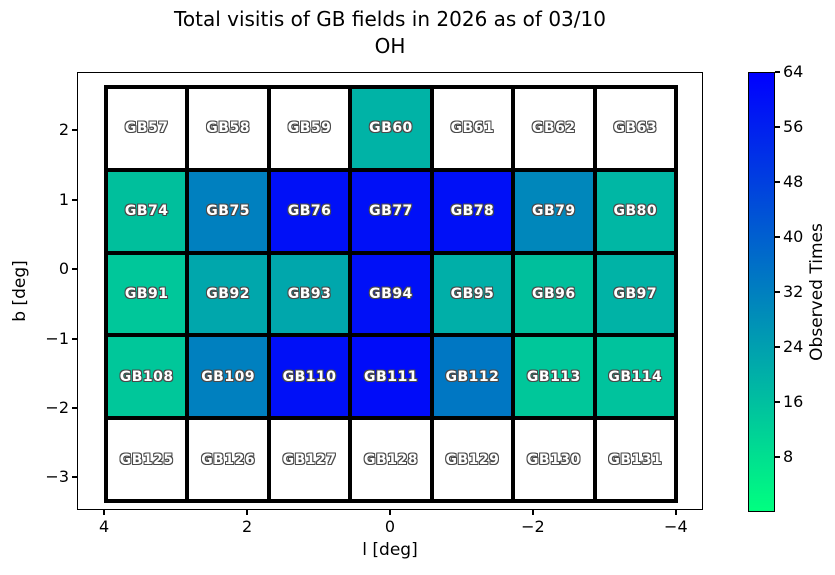 The width and height of the screenshot is (835, 575). Describe the element at coordinates (390, 526) in the screenshot. I see `x-tick-label: 0` at that location.